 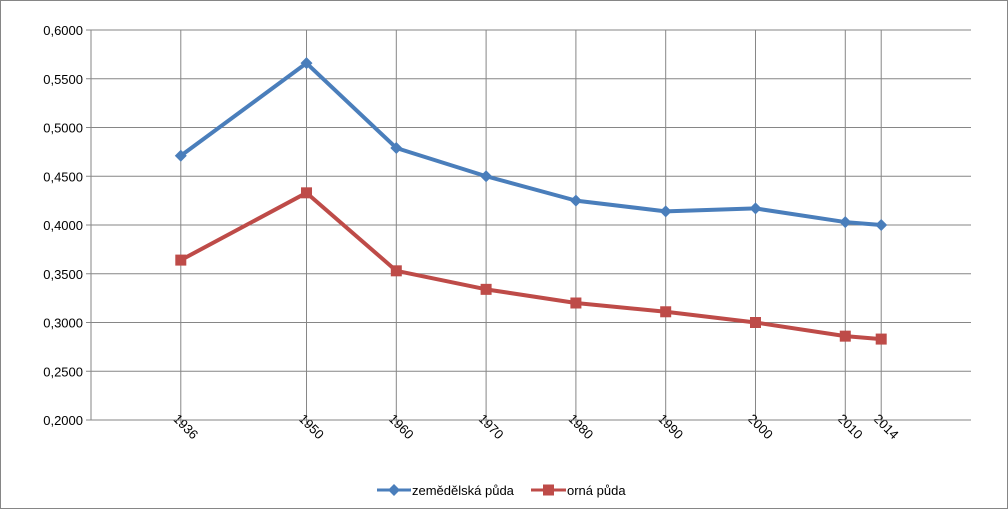 I want to click on y-tick-label: 0,4000, so click(x=63, y=225).